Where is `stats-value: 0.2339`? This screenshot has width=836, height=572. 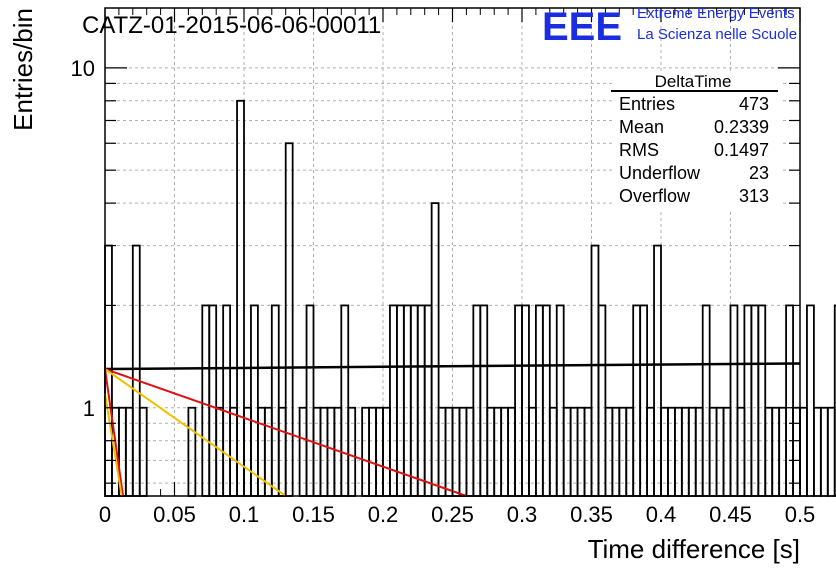
stats-value: 0.2339 is located at coordinates (741, 127).